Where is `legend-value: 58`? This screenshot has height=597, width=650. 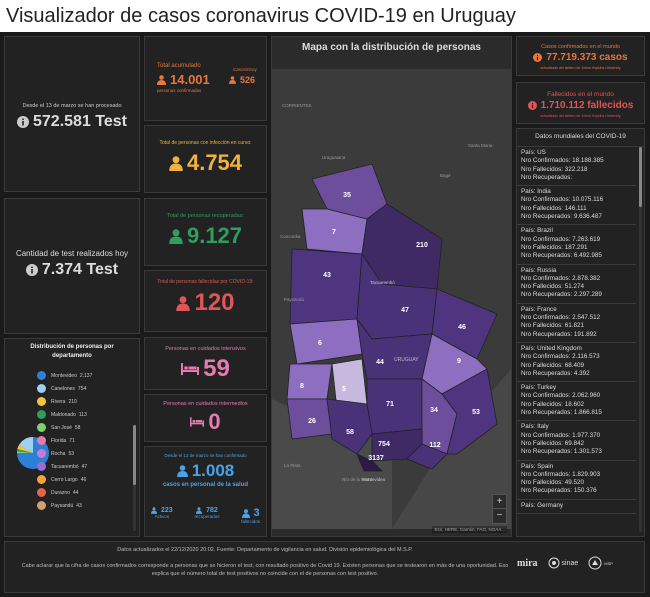
legend-value: 58 is located at coordinates (77, 427).